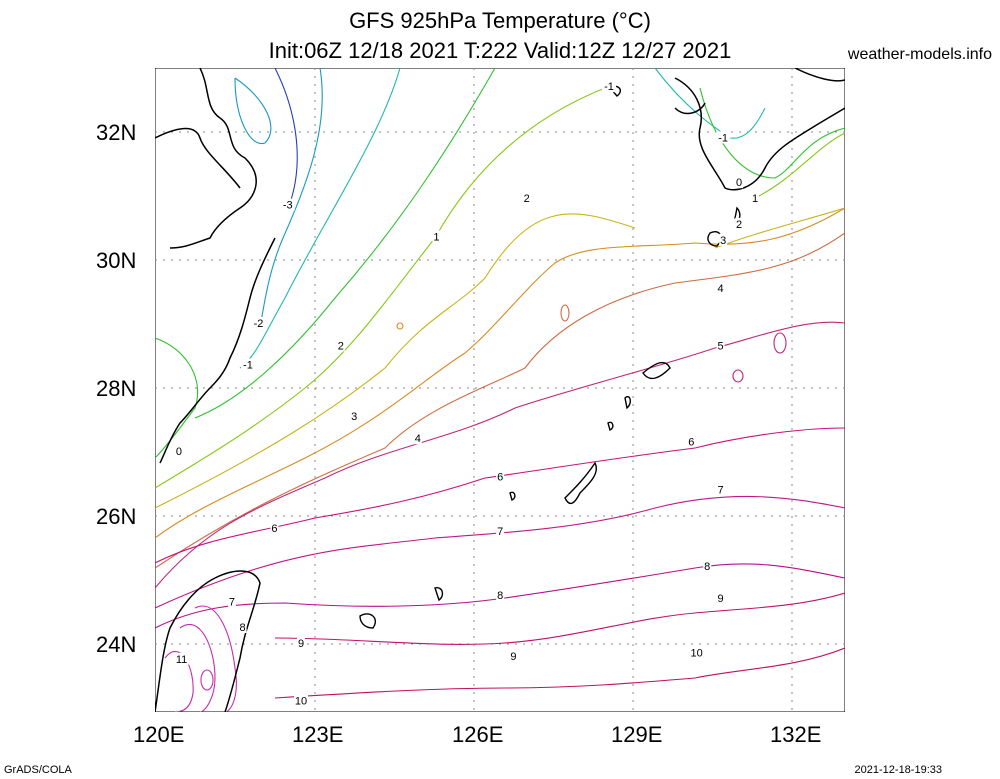  What do you see at coordinates (116, 132) in the screenshot?
I see `lat-label-32n: 32N` at bounding box center [116, 132].